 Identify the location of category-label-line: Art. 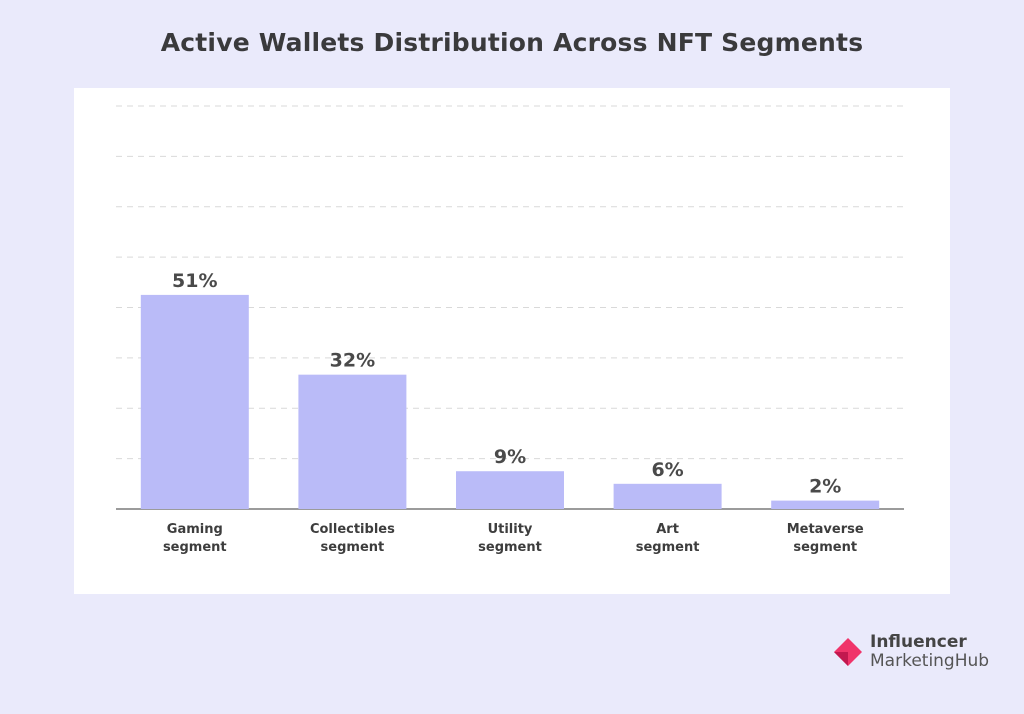
(667, 529).